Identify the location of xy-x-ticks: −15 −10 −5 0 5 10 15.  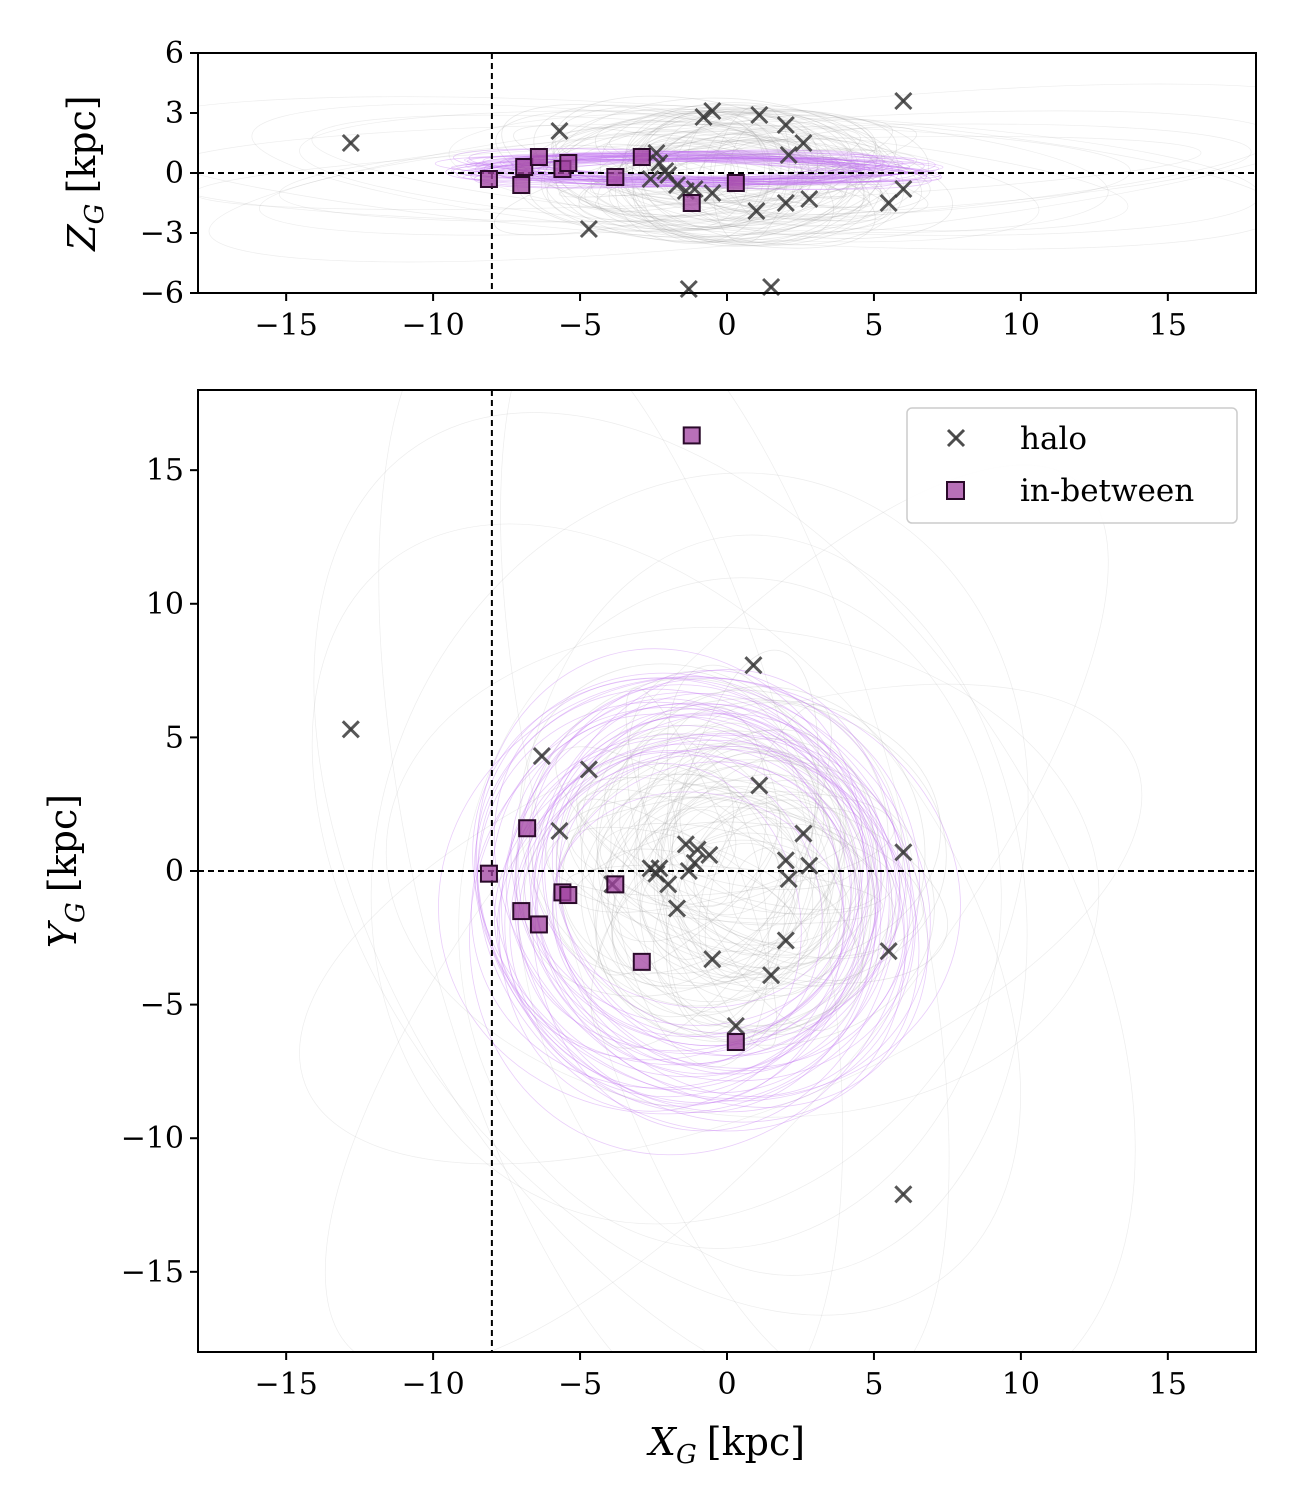
(721, 1377).